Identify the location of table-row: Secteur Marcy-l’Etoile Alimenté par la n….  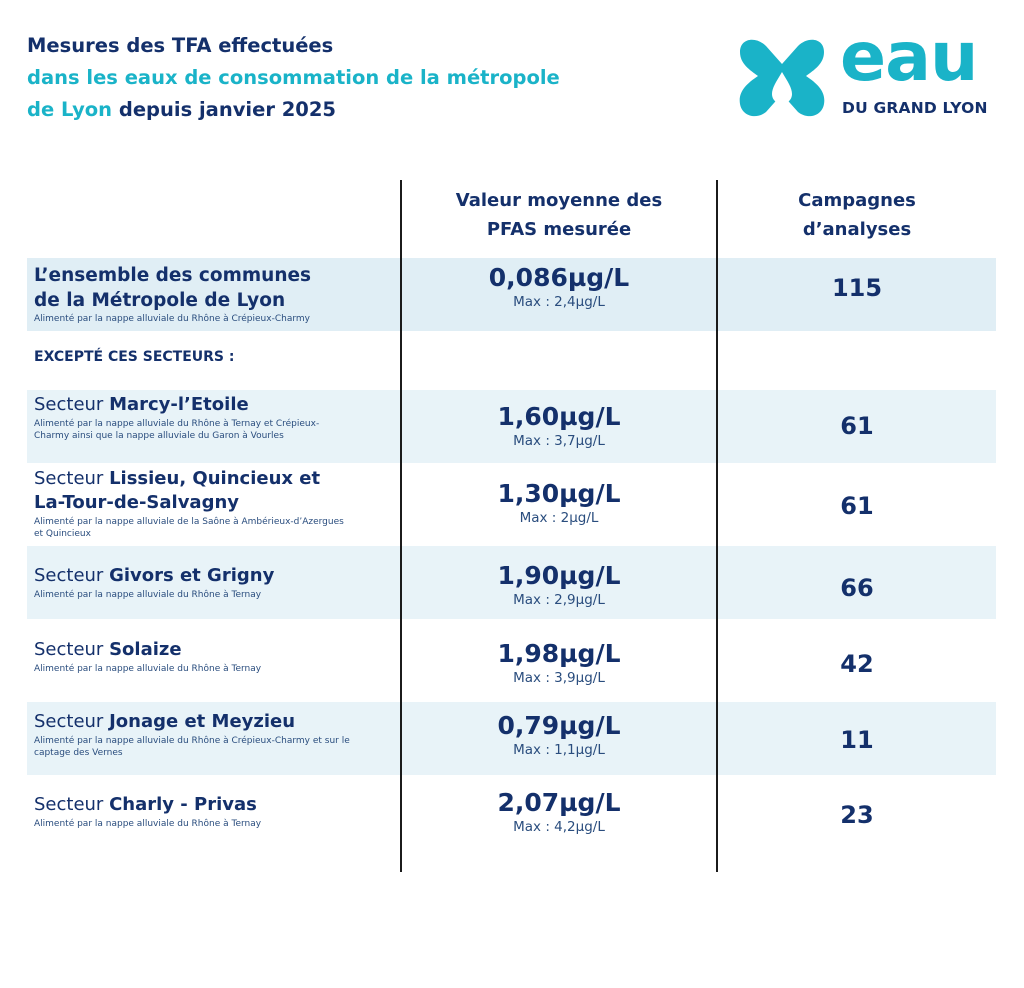
(211, 417).